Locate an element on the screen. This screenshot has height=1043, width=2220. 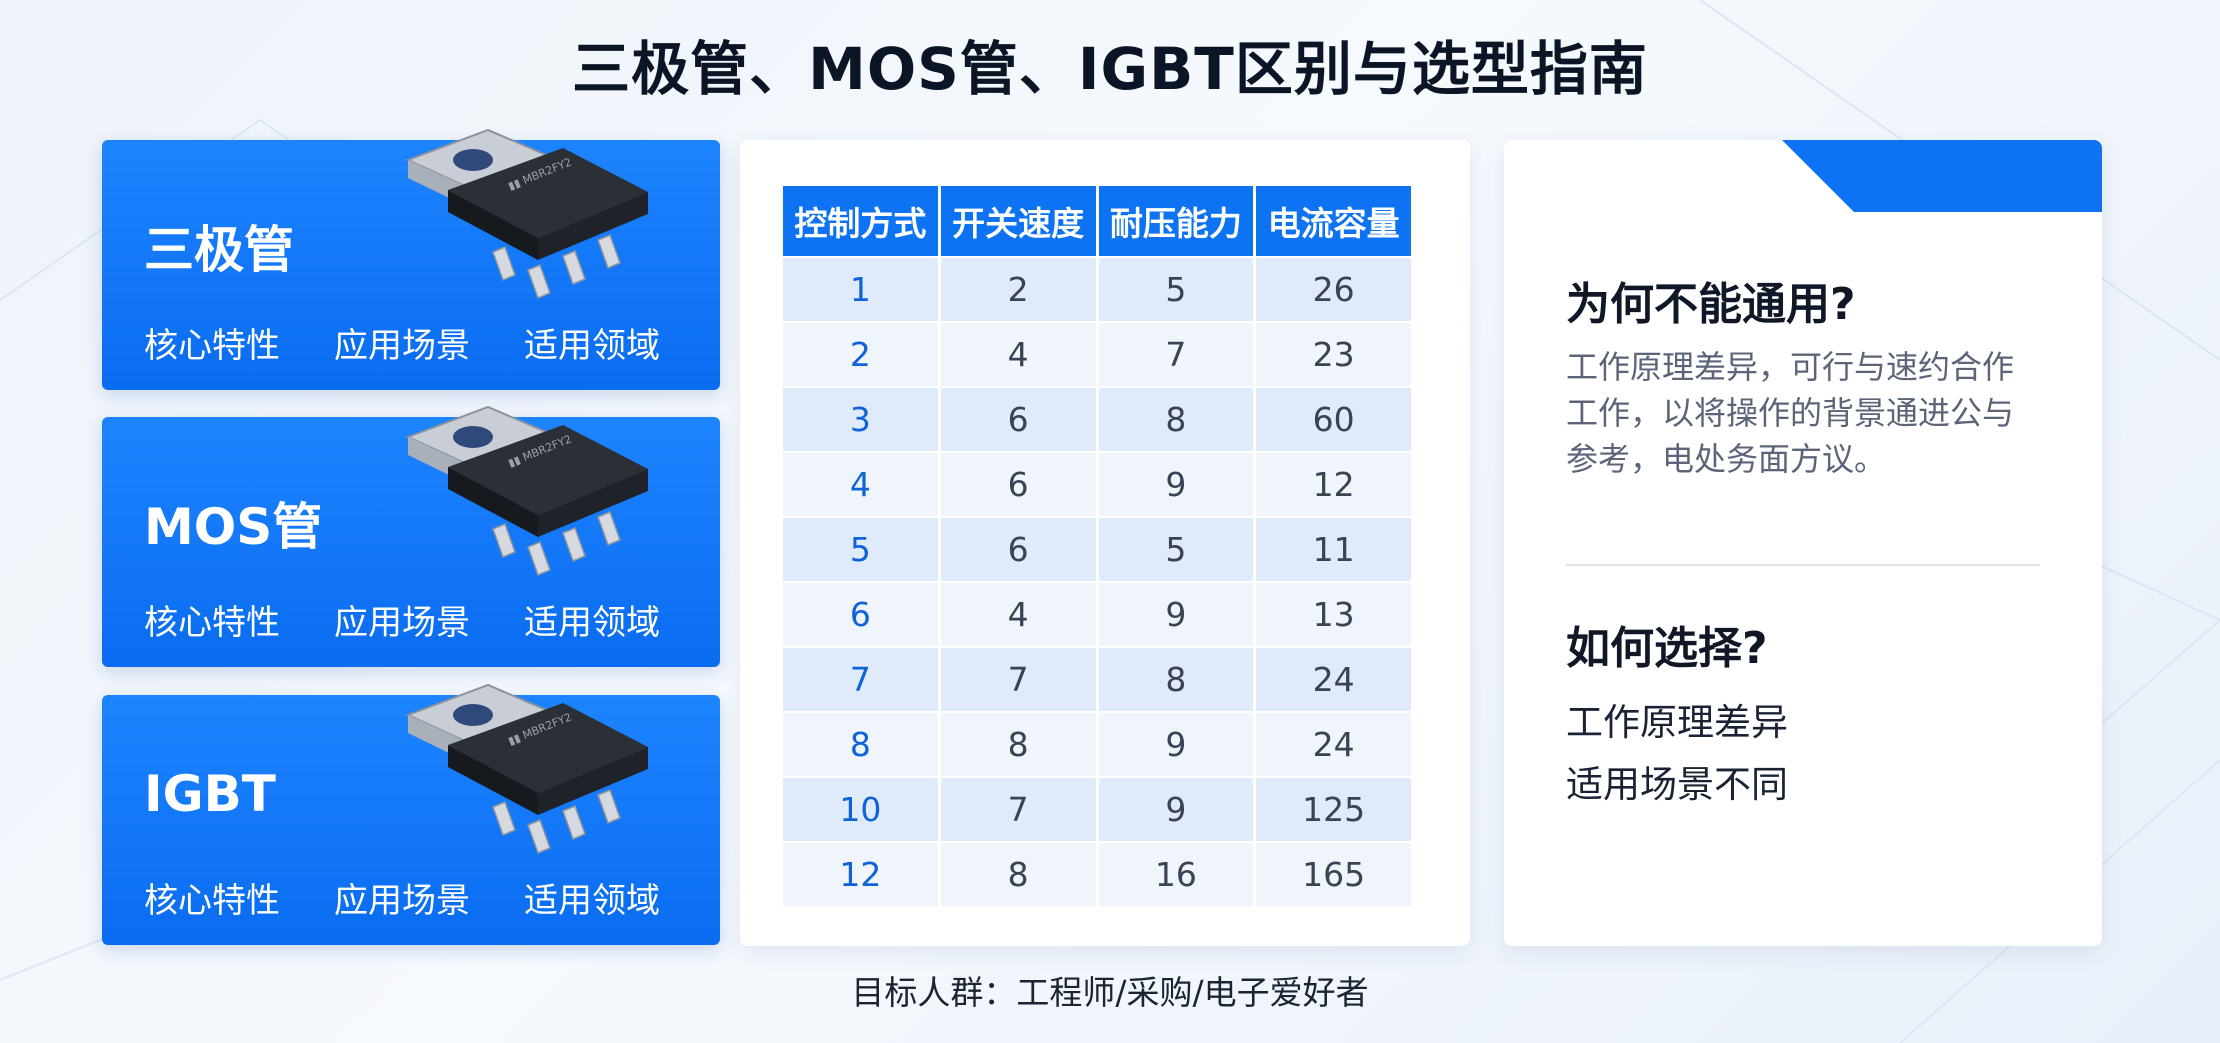
corner-accent is located at coordinates (1942, 176).